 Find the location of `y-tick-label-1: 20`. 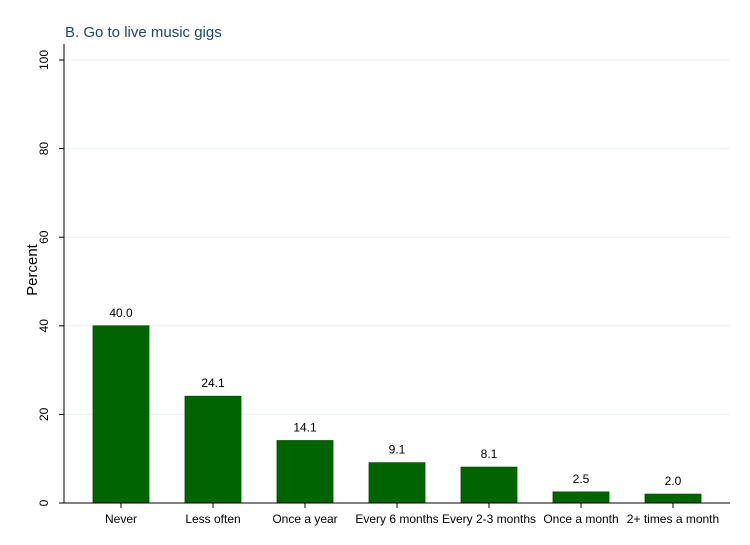

y-tick-label-1: 20 is located at coordinates (44, 414).